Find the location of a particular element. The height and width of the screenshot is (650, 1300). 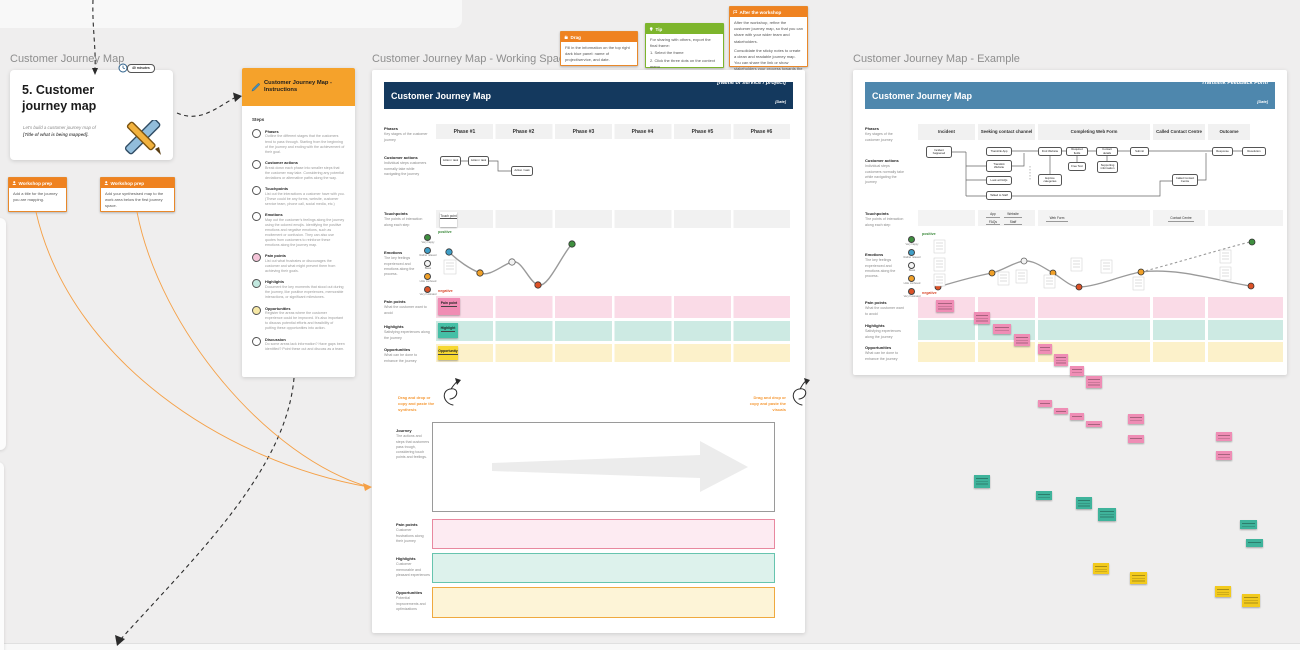

flow-box: Supporting information is located at coordinates (1107, 167).